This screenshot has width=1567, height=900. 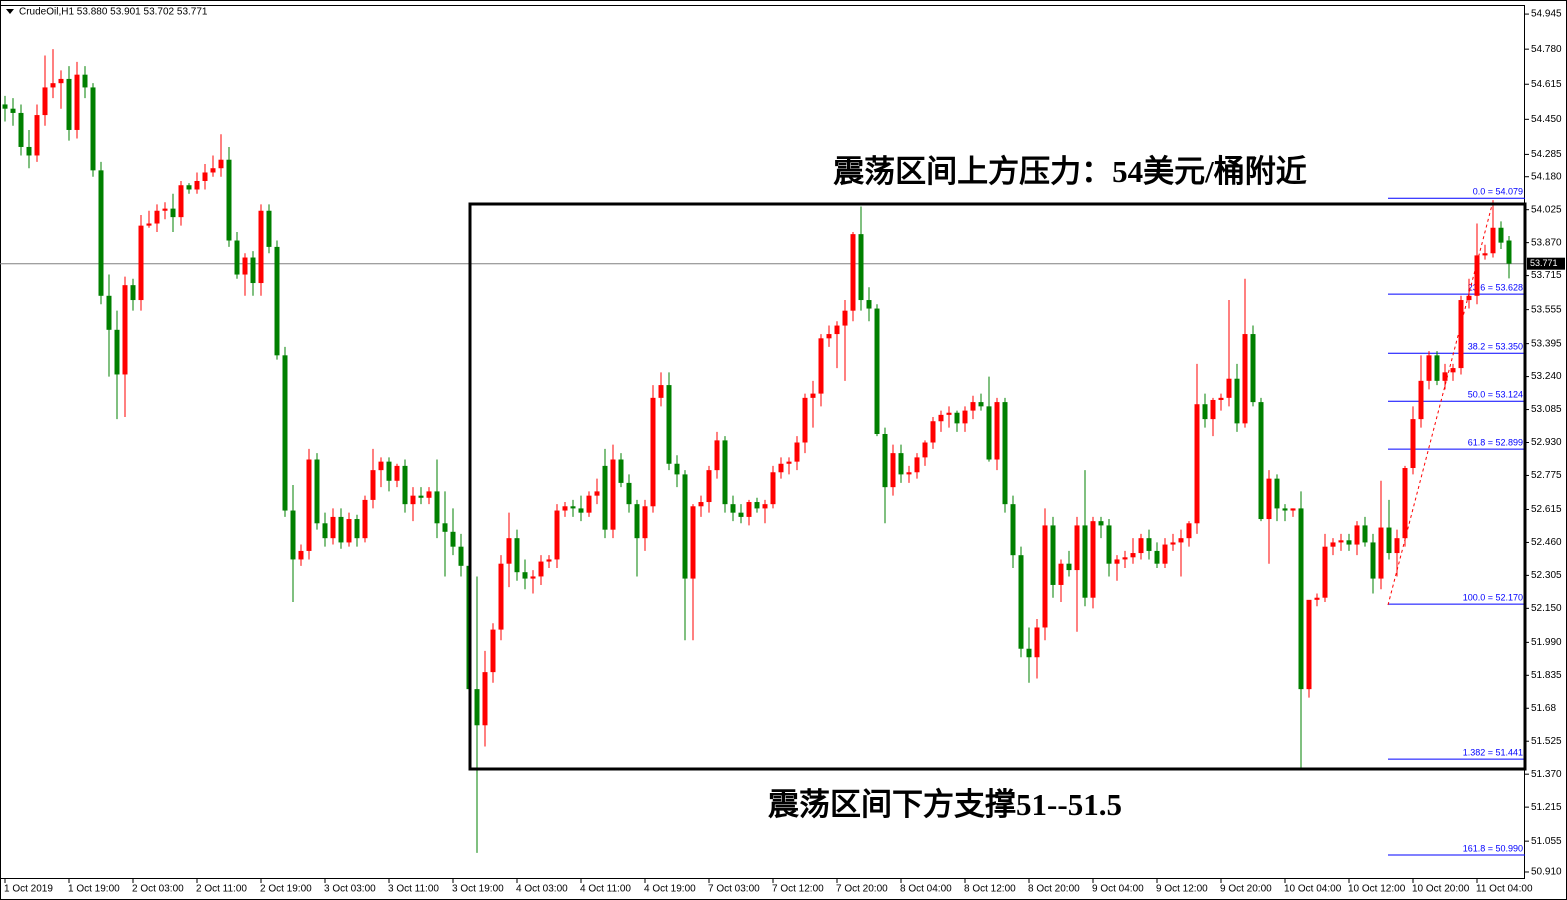 What do you see at coordinates (1546, 675) in the screenshot?
I see `y-tick-label: 51.835` at bounding box center [1546, 675].